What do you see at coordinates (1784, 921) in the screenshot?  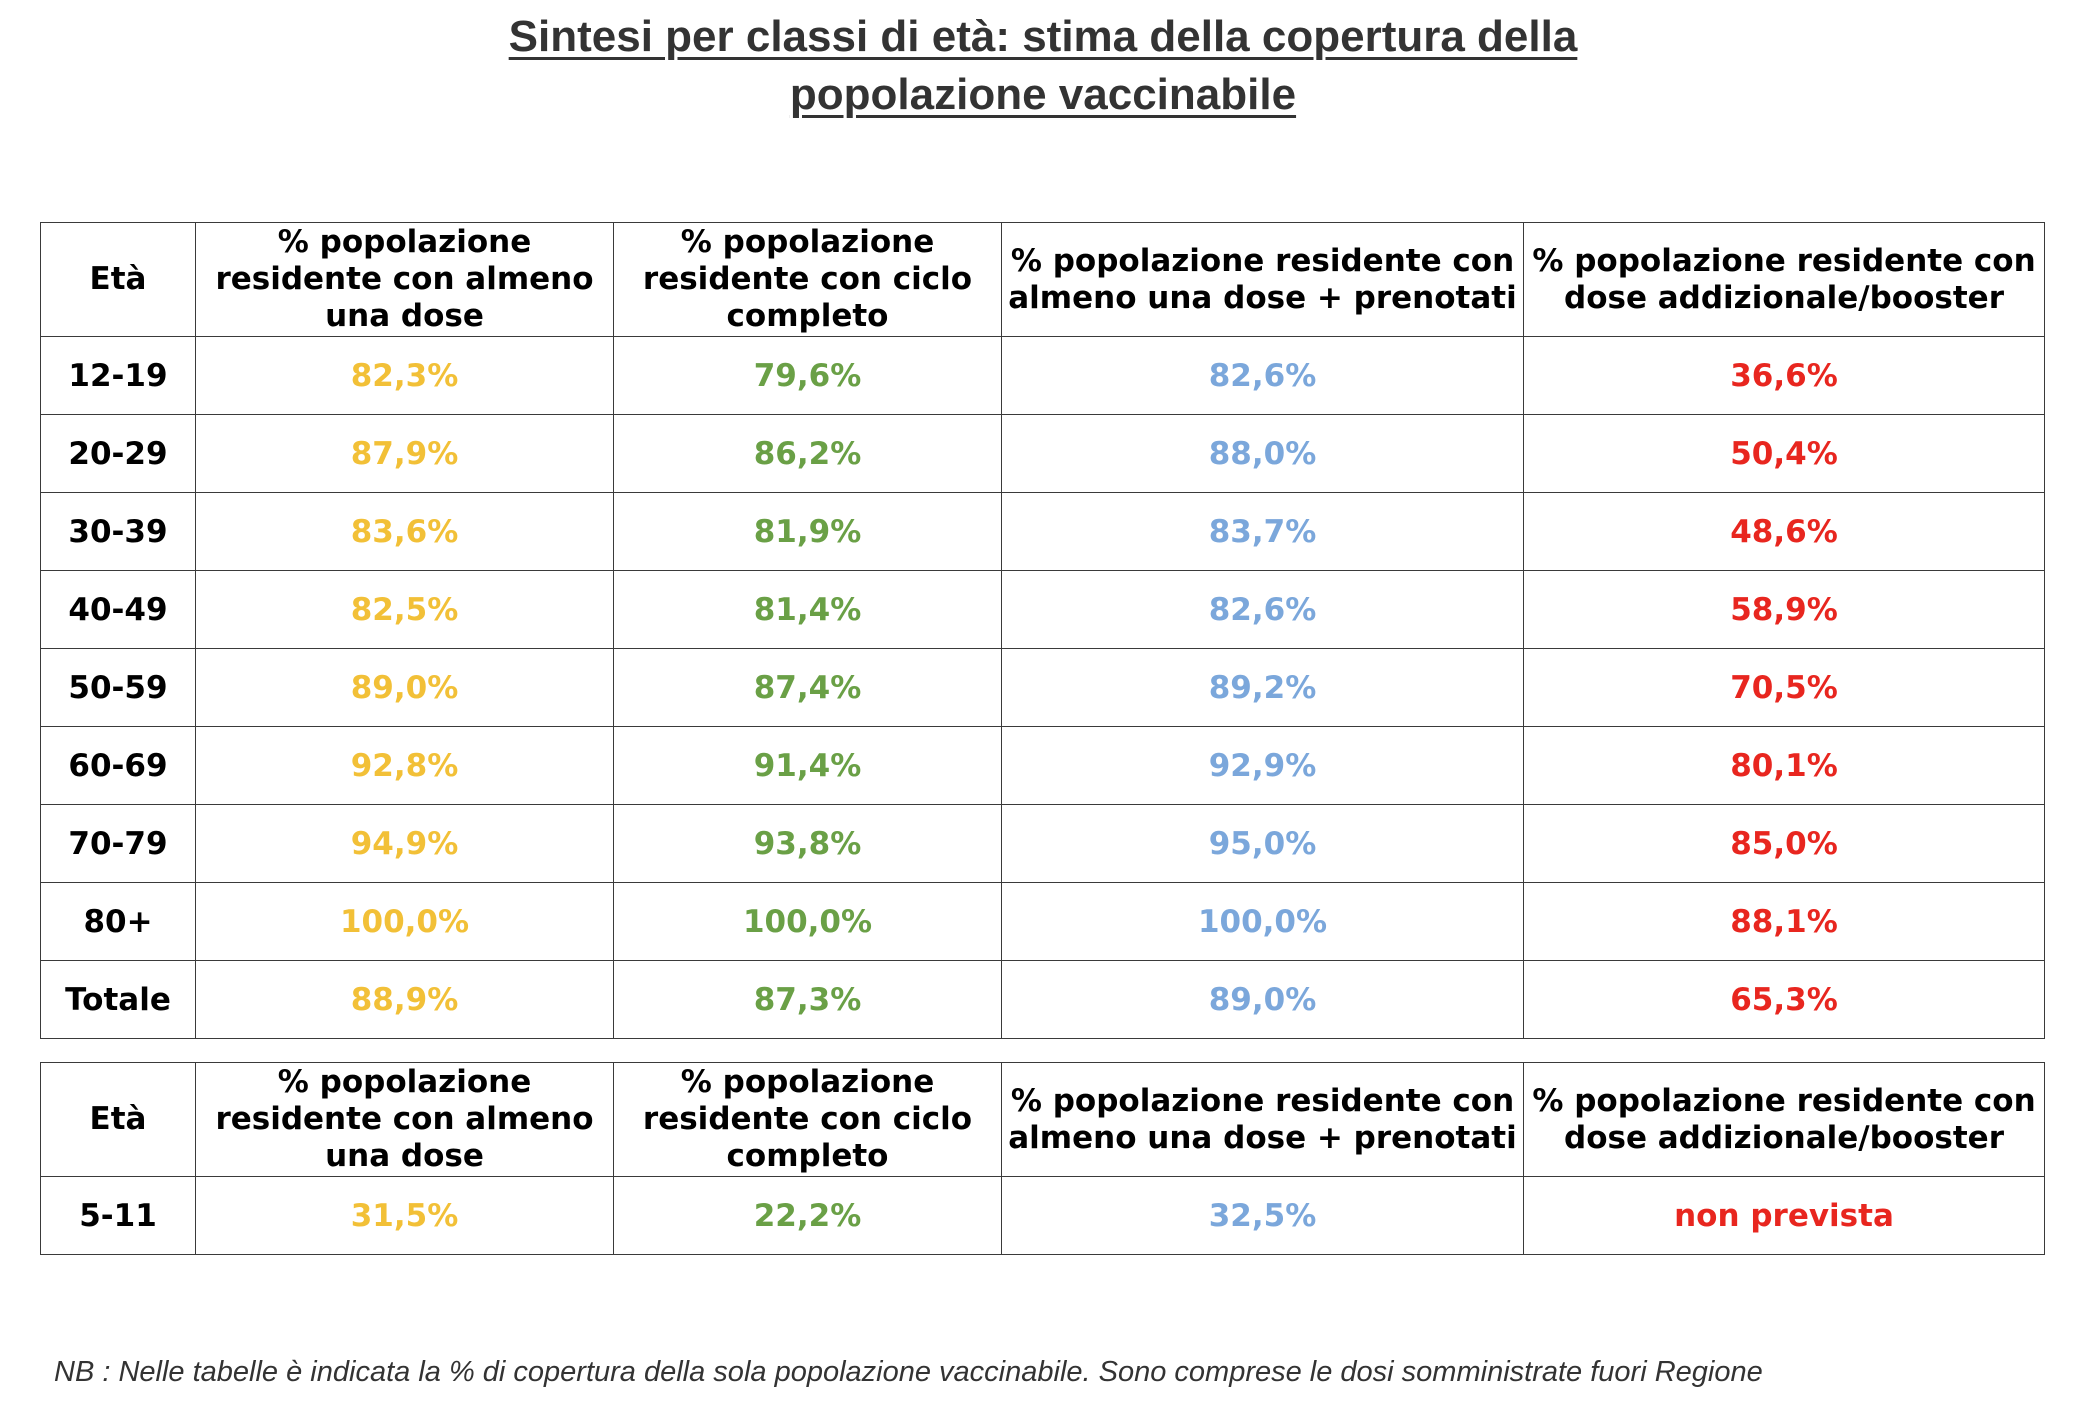 I see `booster-cell: 88,1%` at bounding box center [1784, 921].